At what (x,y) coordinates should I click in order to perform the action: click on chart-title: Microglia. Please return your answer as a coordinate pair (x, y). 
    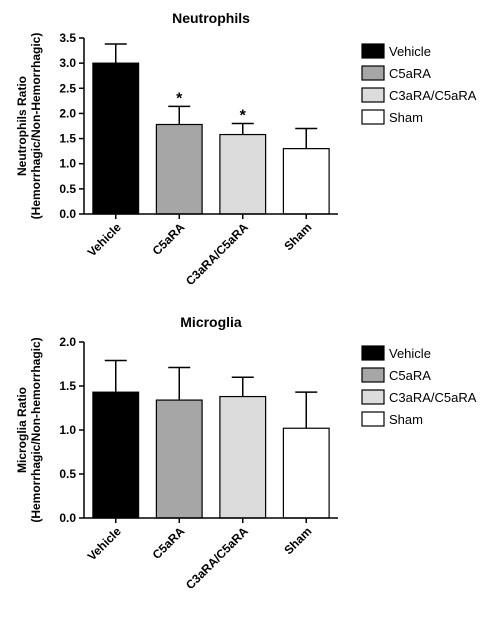
    Looking at the image, I should click on (211, 322).